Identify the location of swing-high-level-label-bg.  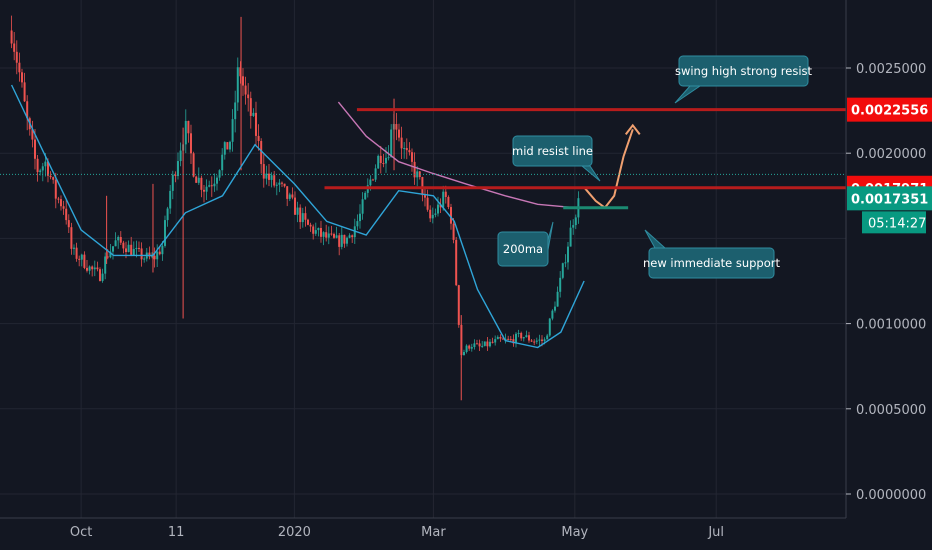
(889, 109).